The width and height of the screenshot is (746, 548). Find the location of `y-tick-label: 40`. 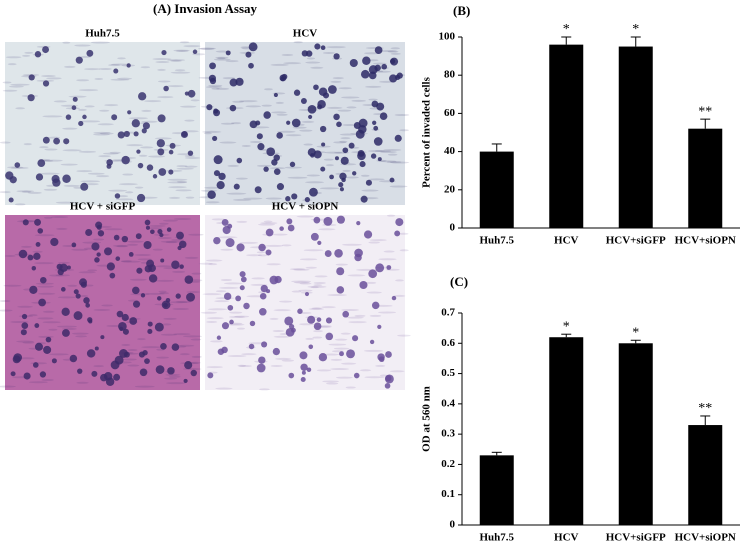

y-tick-label: 40 is located at coordinates (450, 151).